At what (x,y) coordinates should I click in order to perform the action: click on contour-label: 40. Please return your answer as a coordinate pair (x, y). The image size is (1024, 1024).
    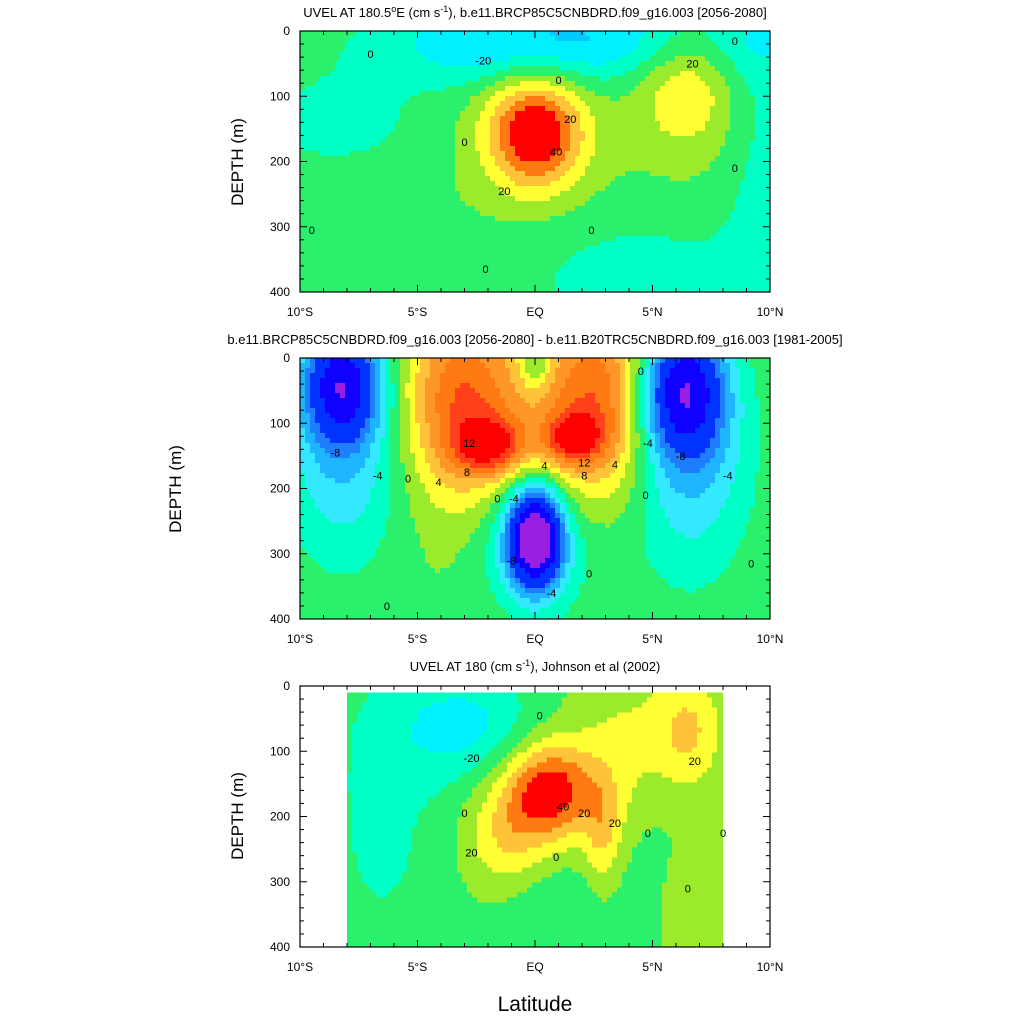
    Looking at the image, I should click on (556, 153).